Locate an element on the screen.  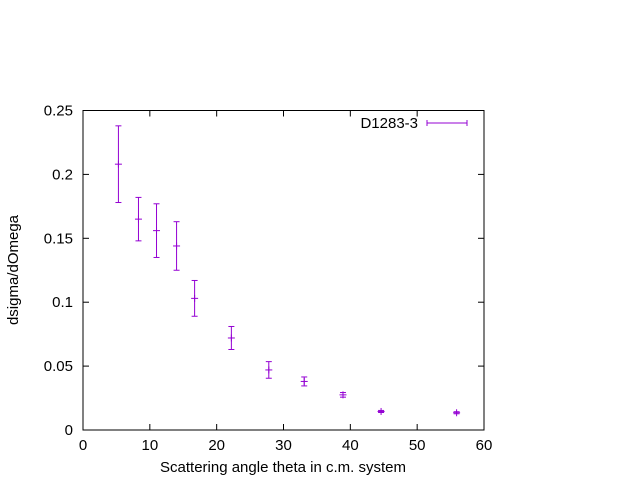
legend-key is located at coordinates (447, 123).